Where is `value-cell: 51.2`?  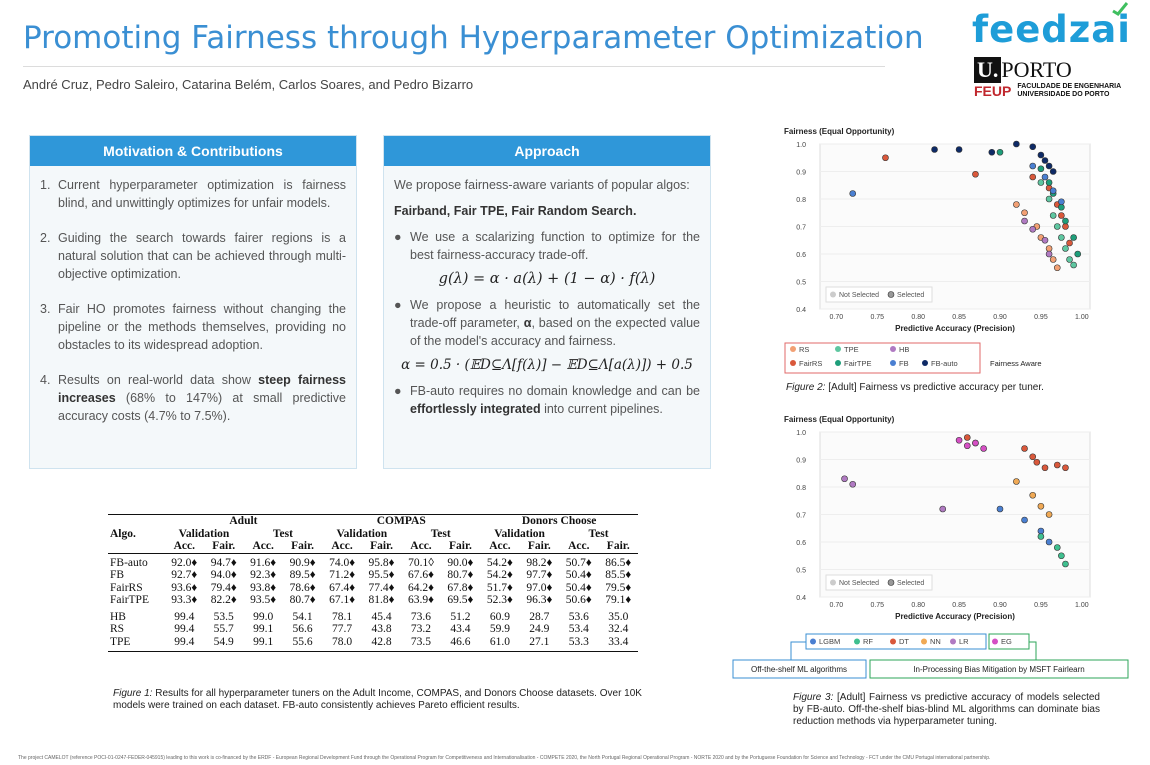 value-cell: 51.2 is located at coordinates (460, 616).